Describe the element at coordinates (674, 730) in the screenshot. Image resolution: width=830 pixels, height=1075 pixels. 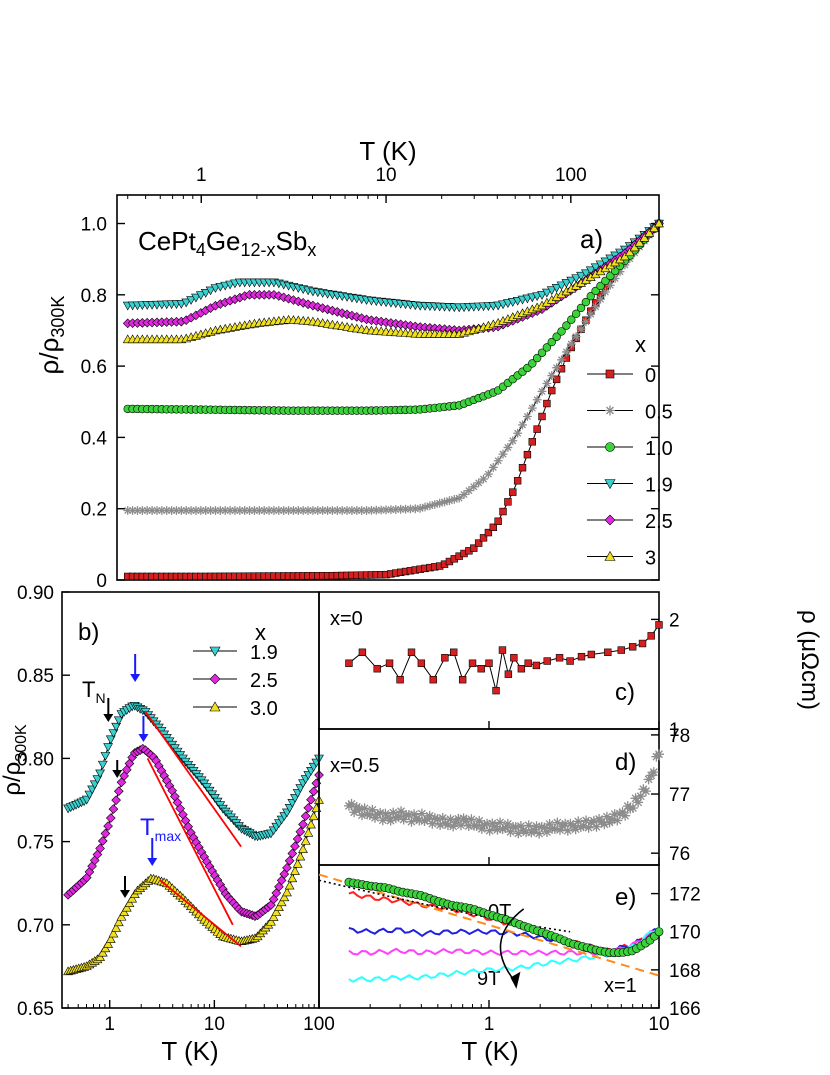
I see `panel-c-ytick-label: 1` at that location.